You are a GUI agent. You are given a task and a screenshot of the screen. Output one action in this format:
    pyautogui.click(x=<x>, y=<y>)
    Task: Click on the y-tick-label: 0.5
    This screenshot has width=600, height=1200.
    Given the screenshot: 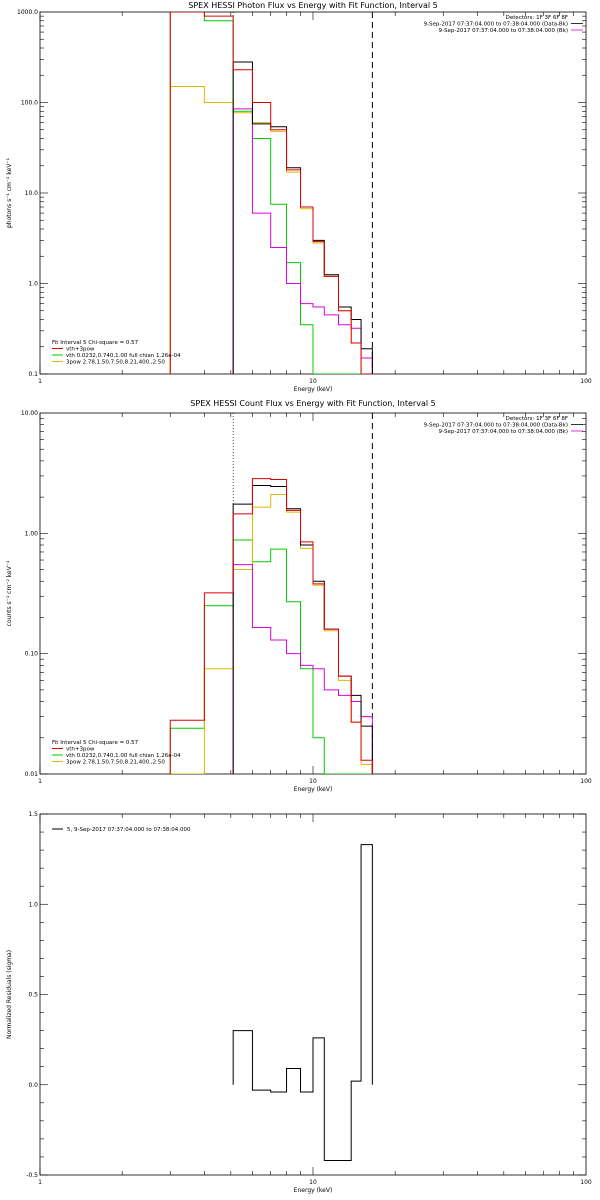 What is the action you would take?
    pyautogui.click(x=33, y=995)
    